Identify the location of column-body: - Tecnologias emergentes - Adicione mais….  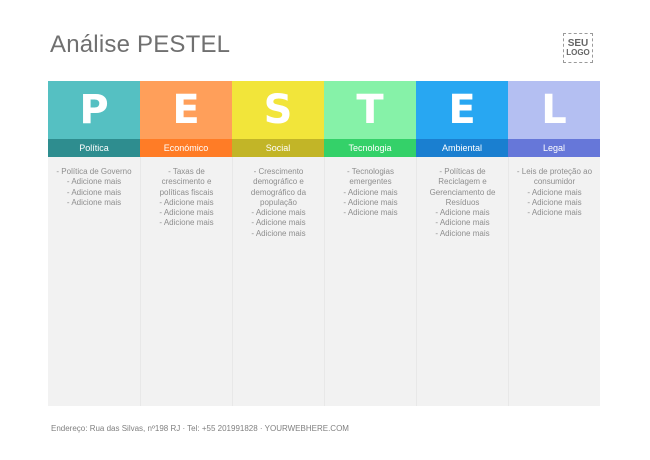
(370, 281).